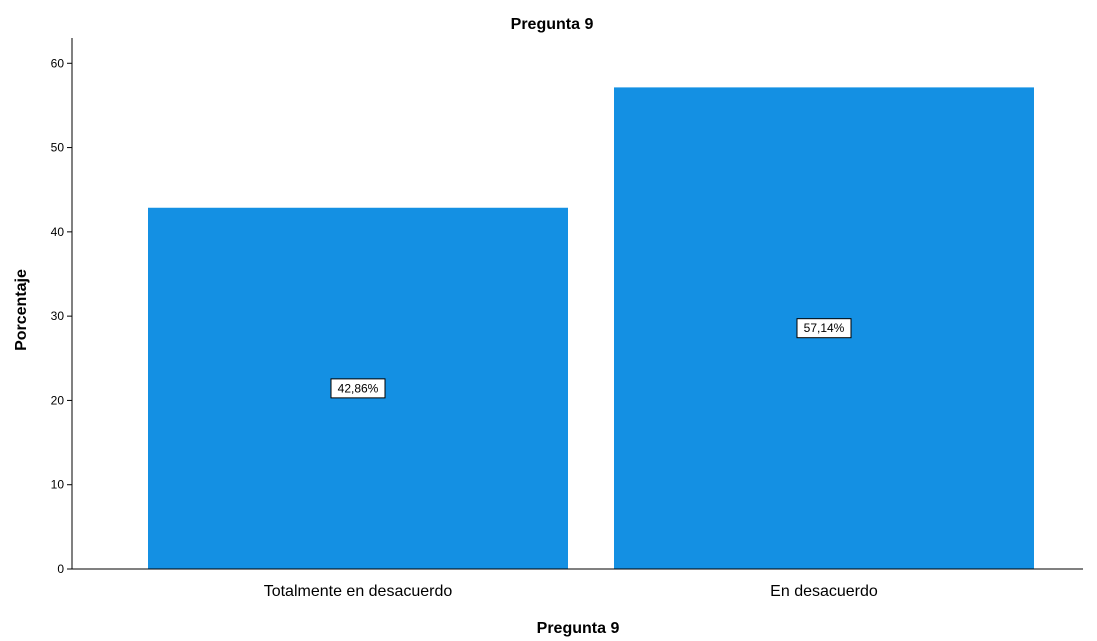  I want to click on y-tick-label: 50, so click(58, 148).